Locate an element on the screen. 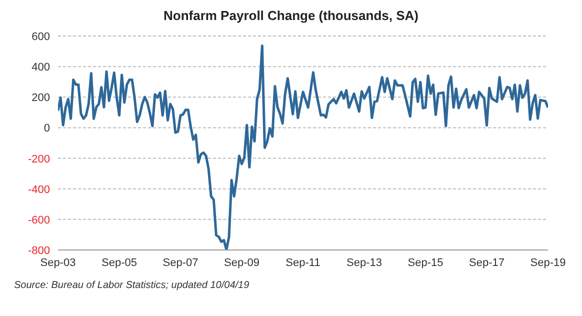  y-tick-label: 600 is located at coordinates (41, 37).